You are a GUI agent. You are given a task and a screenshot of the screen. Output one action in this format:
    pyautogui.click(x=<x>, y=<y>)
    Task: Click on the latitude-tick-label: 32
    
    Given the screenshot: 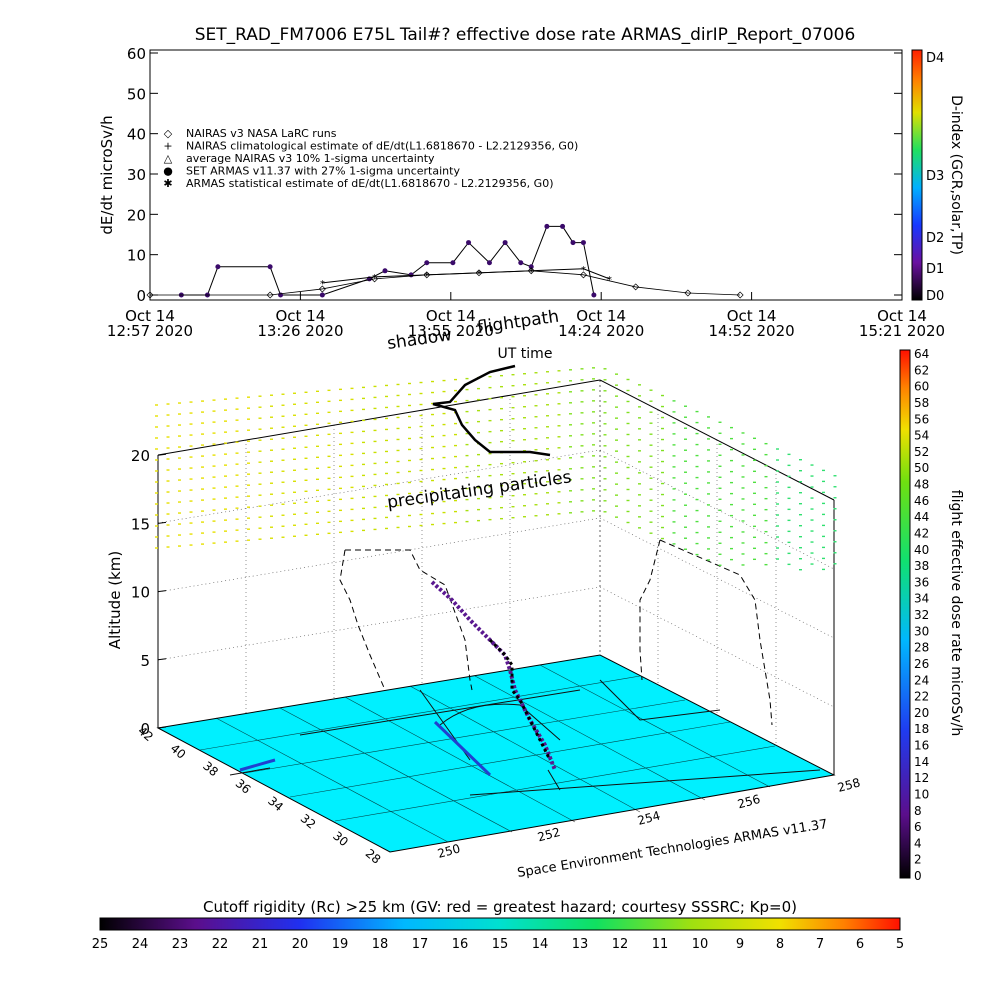 What is the action you would take?
    pyautogui.click(x=308, y=821)
    